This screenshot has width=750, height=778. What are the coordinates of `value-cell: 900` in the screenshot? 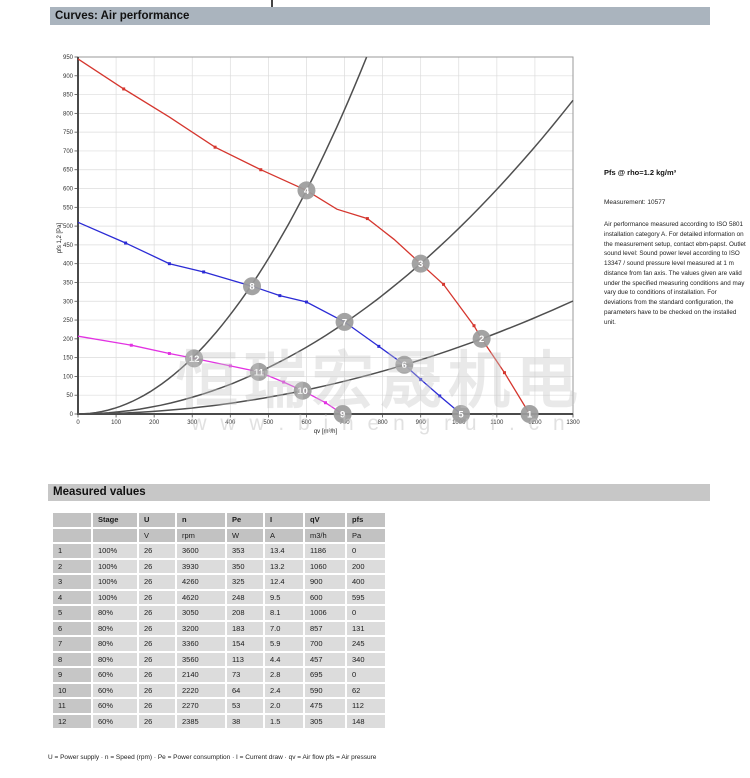 It's located at (325, 582).